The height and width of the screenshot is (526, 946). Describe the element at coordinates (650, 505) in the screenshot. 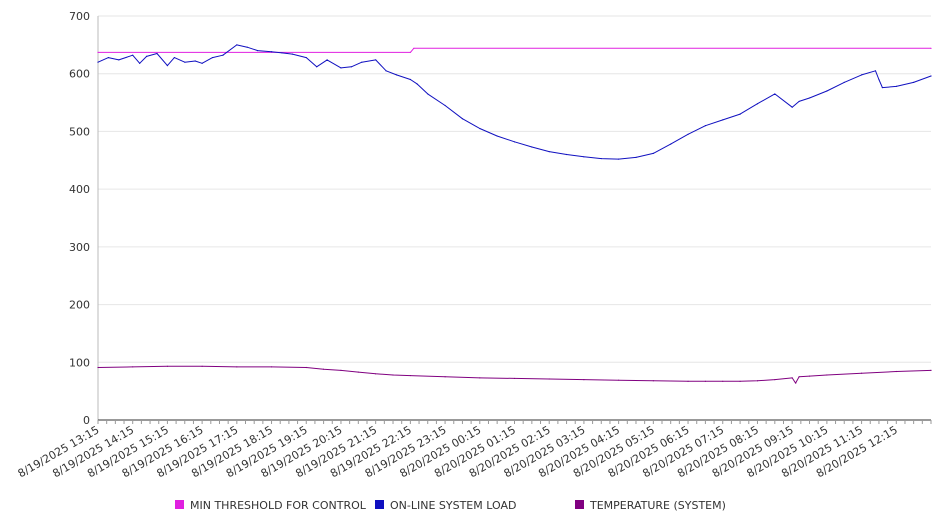

I see `legend-item: TEMPERATURE (SYSTEM)` at that location.